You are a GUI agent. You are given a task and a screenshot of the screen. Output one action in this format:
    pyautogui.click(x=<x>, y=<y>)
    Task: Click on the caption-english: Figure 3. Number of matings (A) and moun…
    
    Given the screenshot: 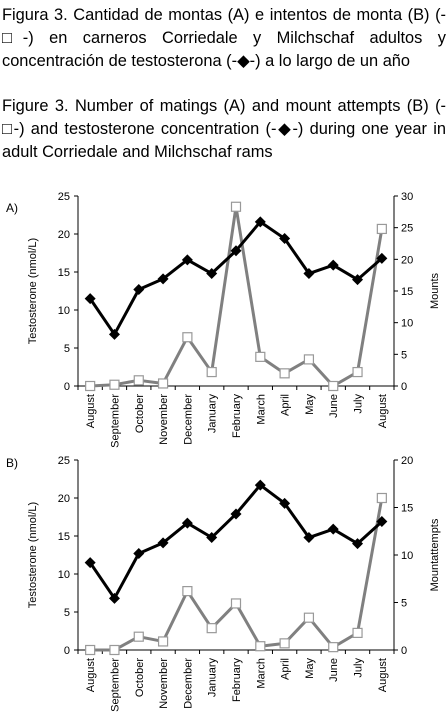 What is the action you would take?
    pyautogui.click(x=224, y=129)
    